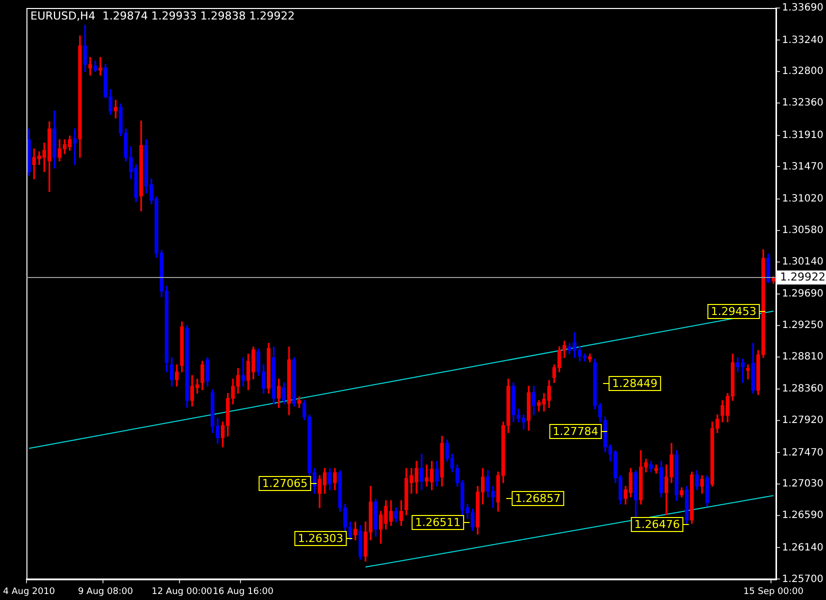 The width and height of the screenshot is (826, 600). I want to click on y-tick-label: 1.27920, so click(803, 420).